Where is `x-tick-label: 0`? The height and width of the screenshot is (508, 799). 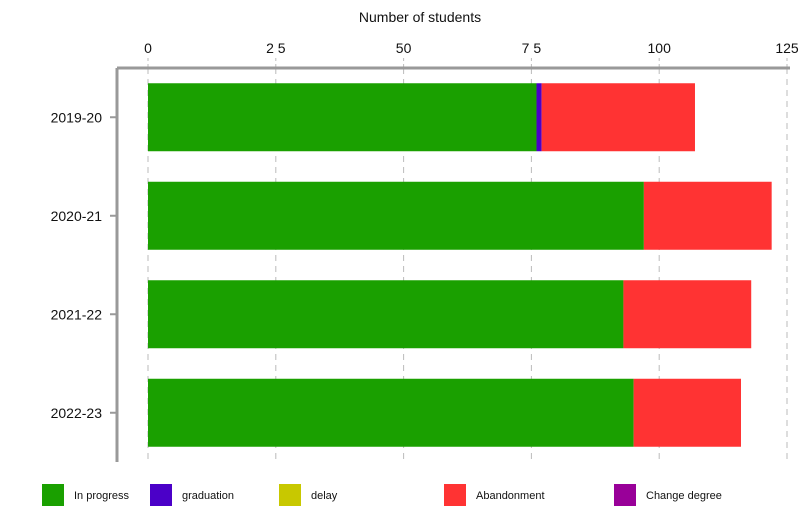 x-tick-label: 0 is located at coordinates (148, 48).